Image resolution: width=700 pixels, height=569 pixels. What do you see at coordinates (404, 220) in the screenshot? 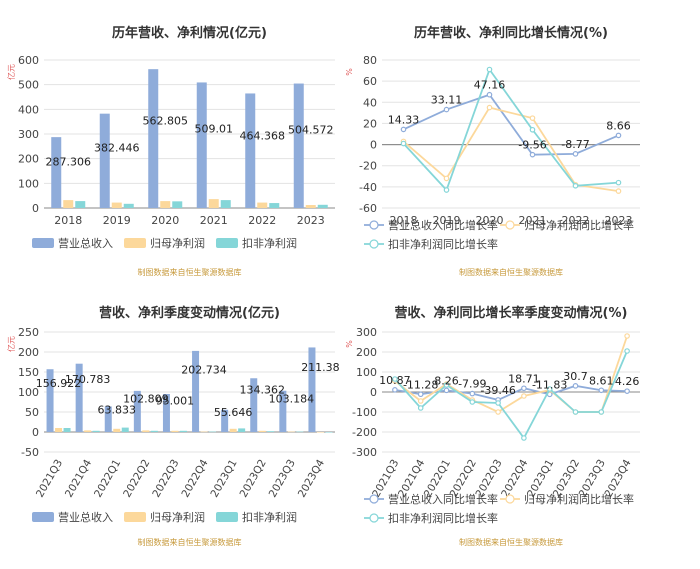
I see `x-tick-label: 2018` at bounding box center [404, 220].